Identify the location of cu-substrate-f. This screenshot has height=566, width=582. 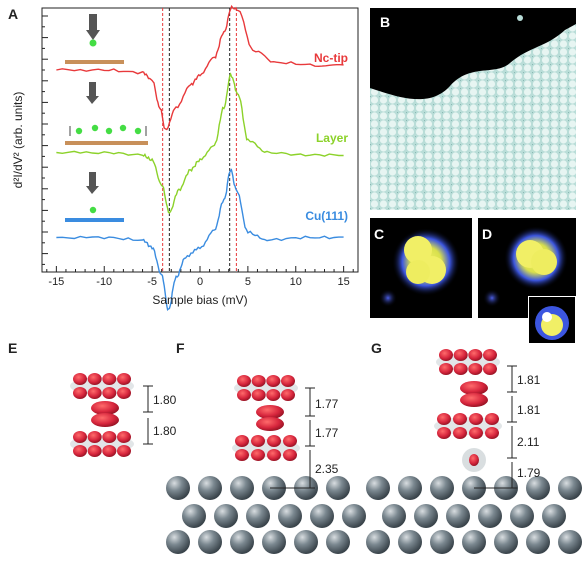
(266, 515).